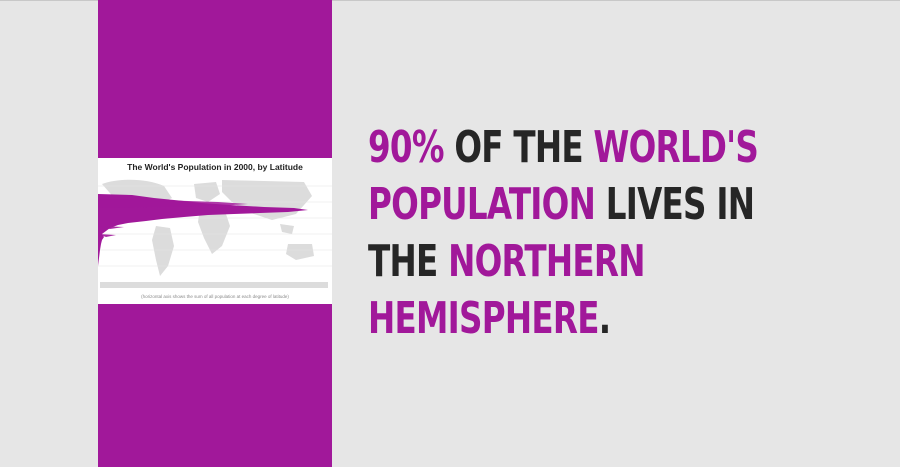 This screenshot has width=900, height=467. I want to click on headline-text: LIVES IN, so click(675, 204).